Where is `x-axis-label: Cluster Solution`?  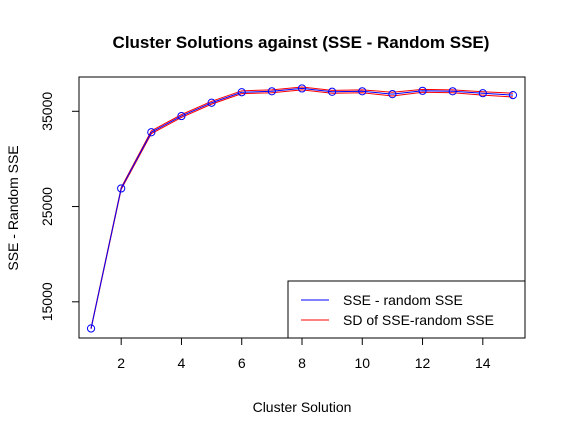
x-axis-label: Cluster Solution is located at coordinates (302, 407).